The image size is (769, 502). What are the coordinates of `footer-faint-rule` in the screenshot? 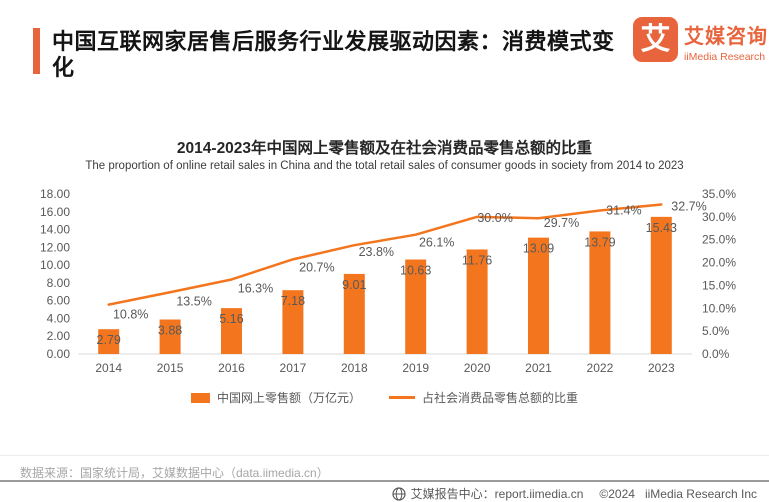 It's located at (384, 455).